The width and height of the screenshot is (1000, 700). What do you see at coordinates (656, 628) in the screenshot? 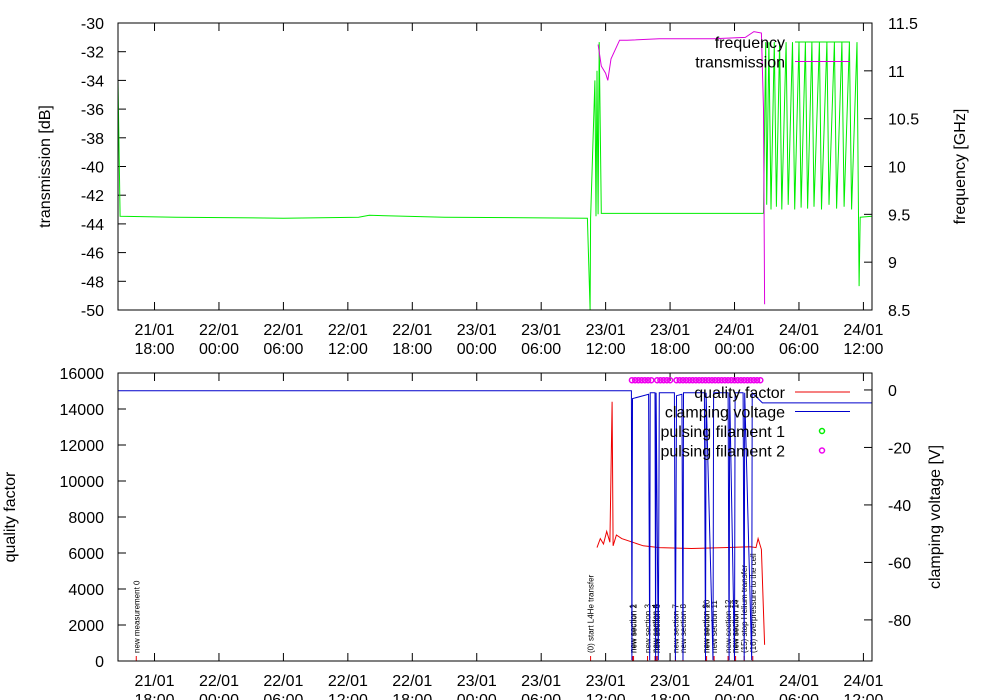
I see `annotation: new section 5` at bounding box center [656, 628].